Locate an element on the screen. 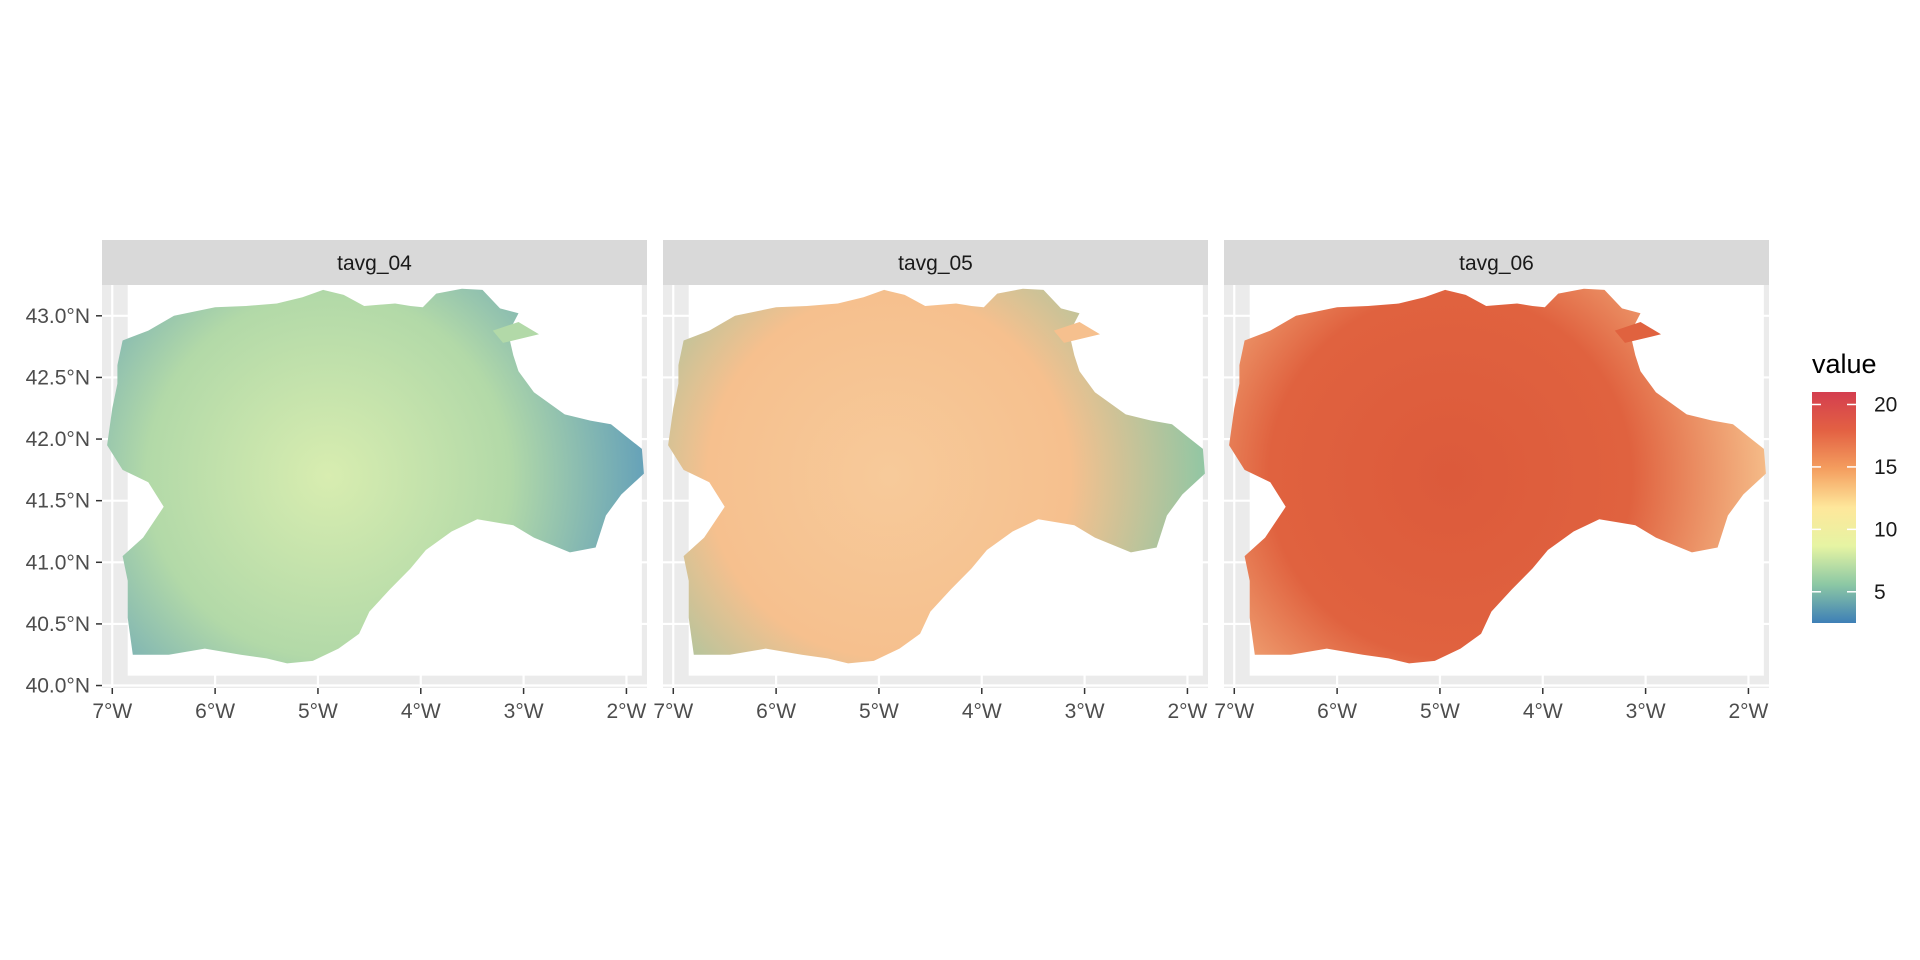 The image size is (1920, 960). y-tick-label: 42.5°N is located at coordinates (58, 377).